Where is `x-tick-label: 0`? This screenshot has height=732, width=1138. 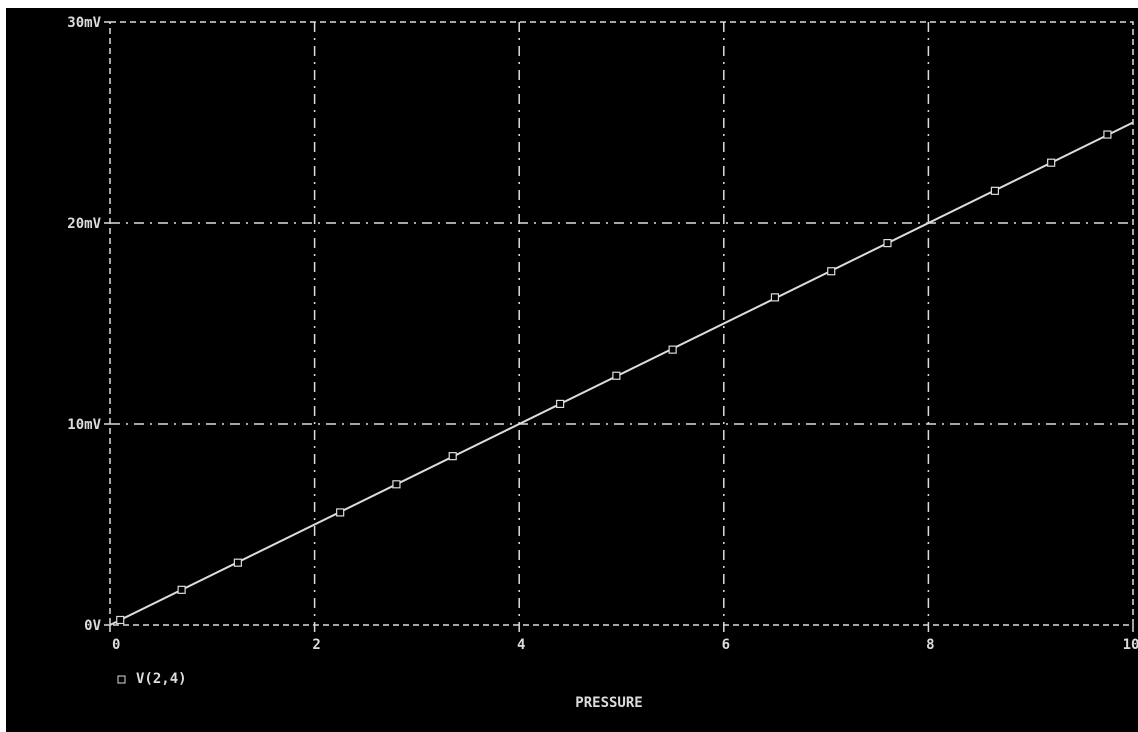 x-tick-label: 0 is located at coordinates (116, 645).